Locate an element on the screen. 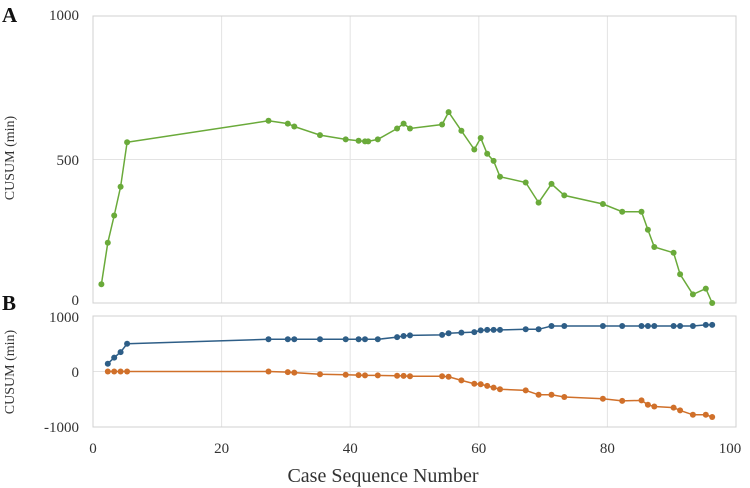 Image resolution: width=750 pixels, height=488 pixels. panel-b-y-tick: 1000 is located at coordinates (64, 318).